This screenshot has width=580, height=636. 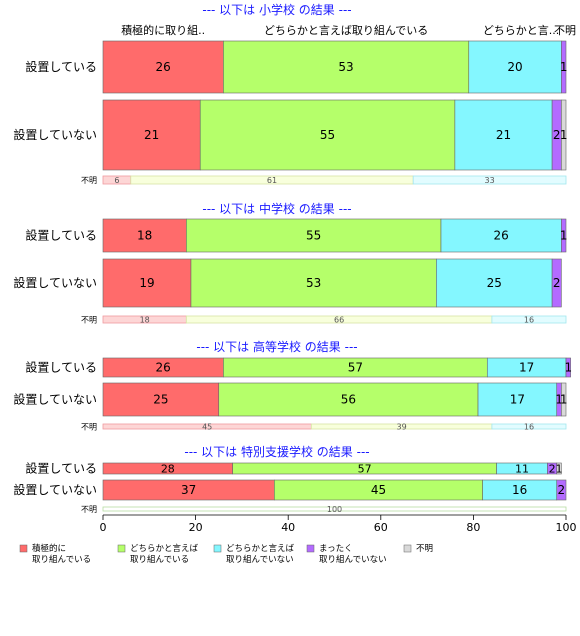 What do you see at coordinates (339, 320) in the screenshot?
I see `unknown-value-label: 66` at bounding box center [339, 320].